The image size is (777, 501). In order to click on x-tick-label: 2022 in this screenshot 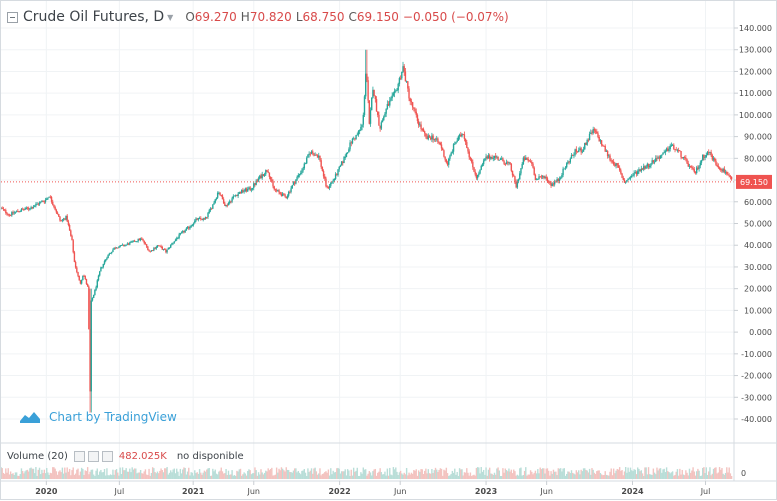, I will do `click(339, 491)`.